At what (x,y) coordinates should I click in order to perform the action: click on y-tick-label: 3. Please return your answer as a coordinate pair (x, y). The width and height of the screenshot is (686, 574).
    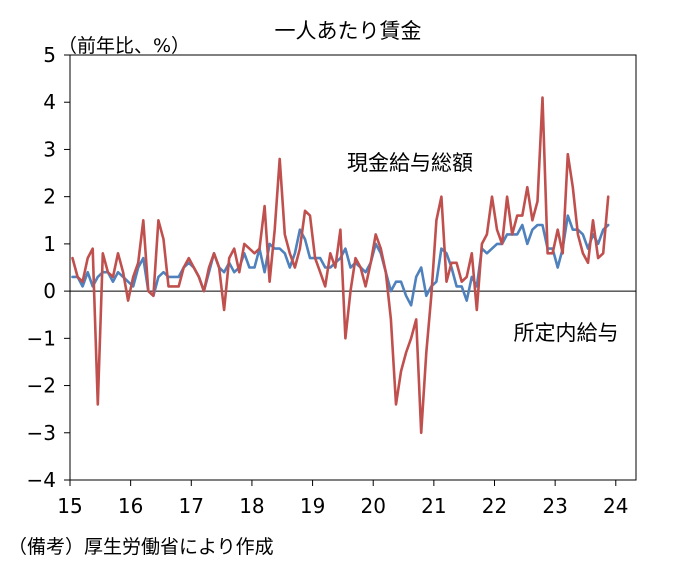
    Looking at the image, I should click on (49, 149).